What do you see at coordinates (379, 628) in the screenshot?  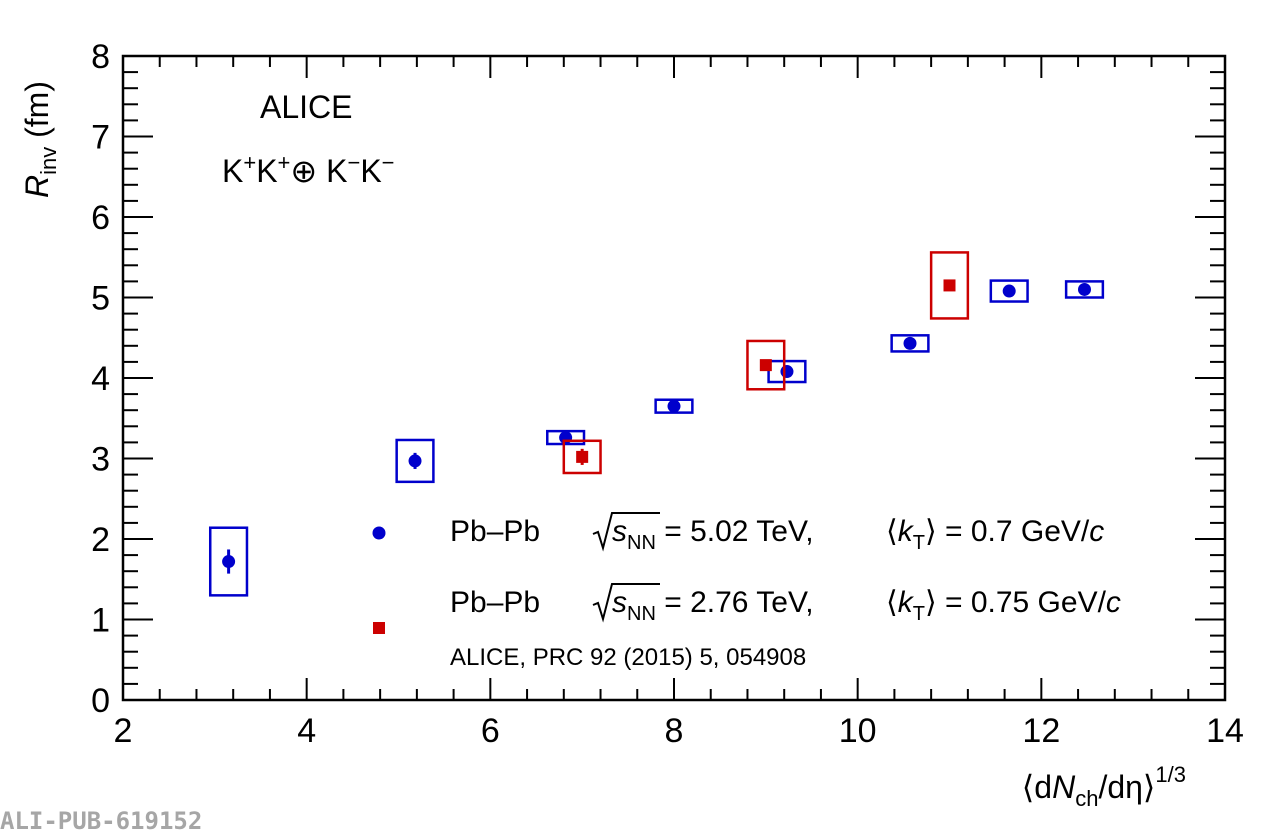 I see `legend-marker-square` at bounding box center [379, 628].